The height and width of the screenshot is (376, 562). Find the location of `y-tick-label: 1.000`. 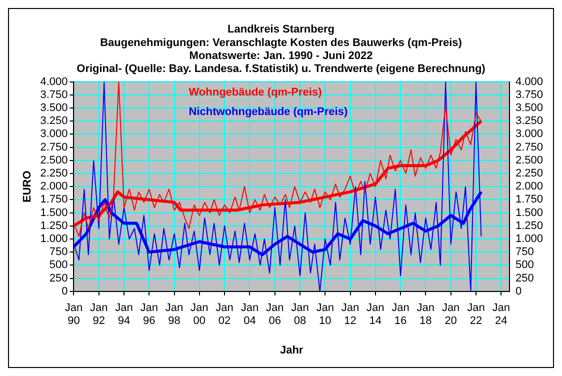

y-tick-label: 1.000 is located at coordinates (54, 239).